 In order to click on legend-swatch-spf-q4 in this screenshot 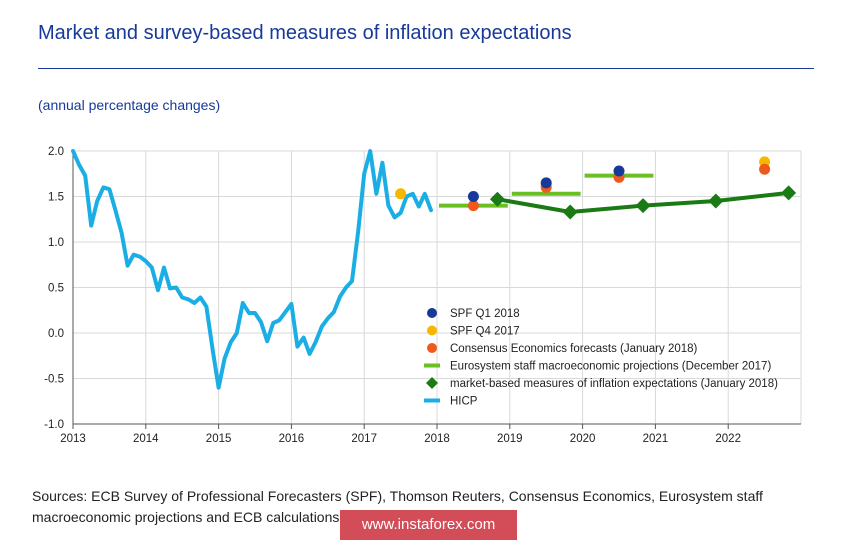, I will do `click(432, 330)`.